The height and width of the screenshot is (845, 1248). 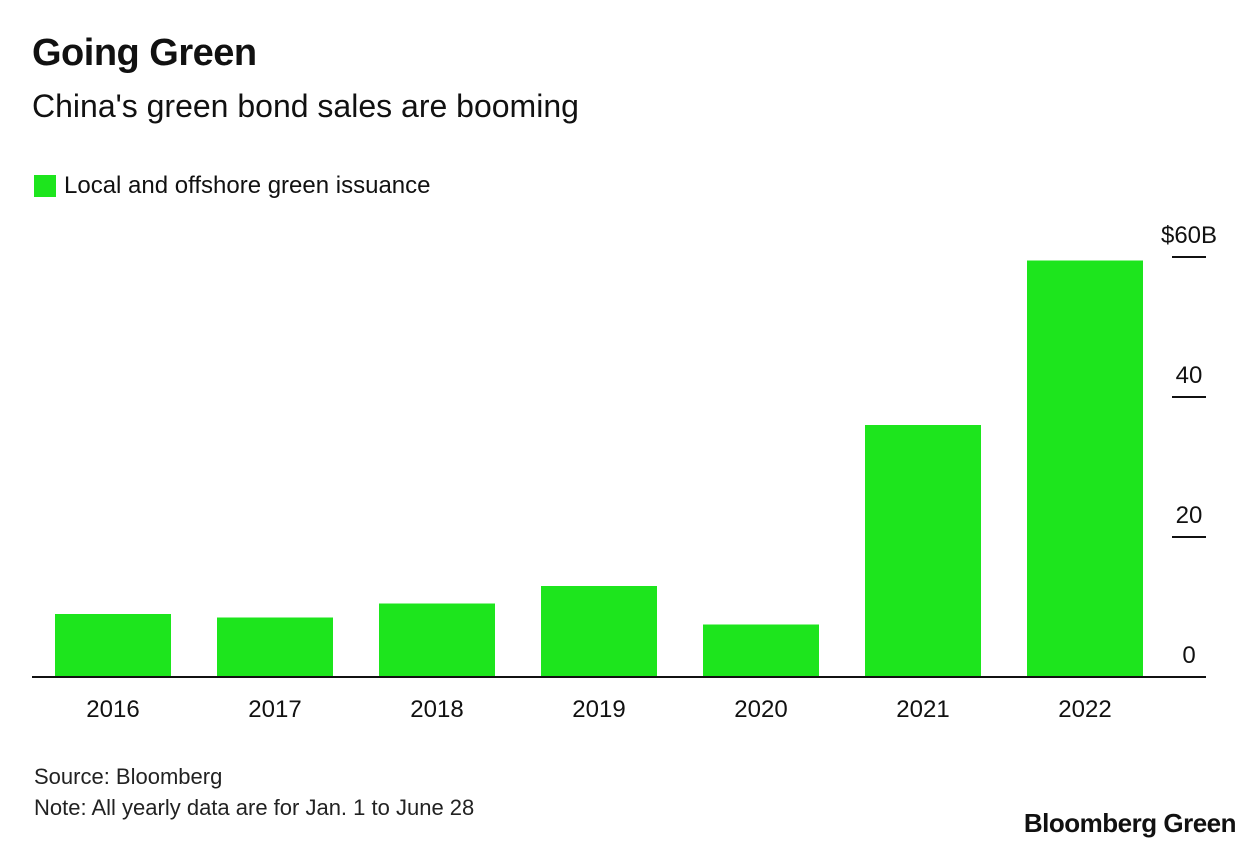 What do you see at coordinates (1189, 515) in the screenshot?
I see `y-tick-label-20: 20` at bounding box center [1189, 515].